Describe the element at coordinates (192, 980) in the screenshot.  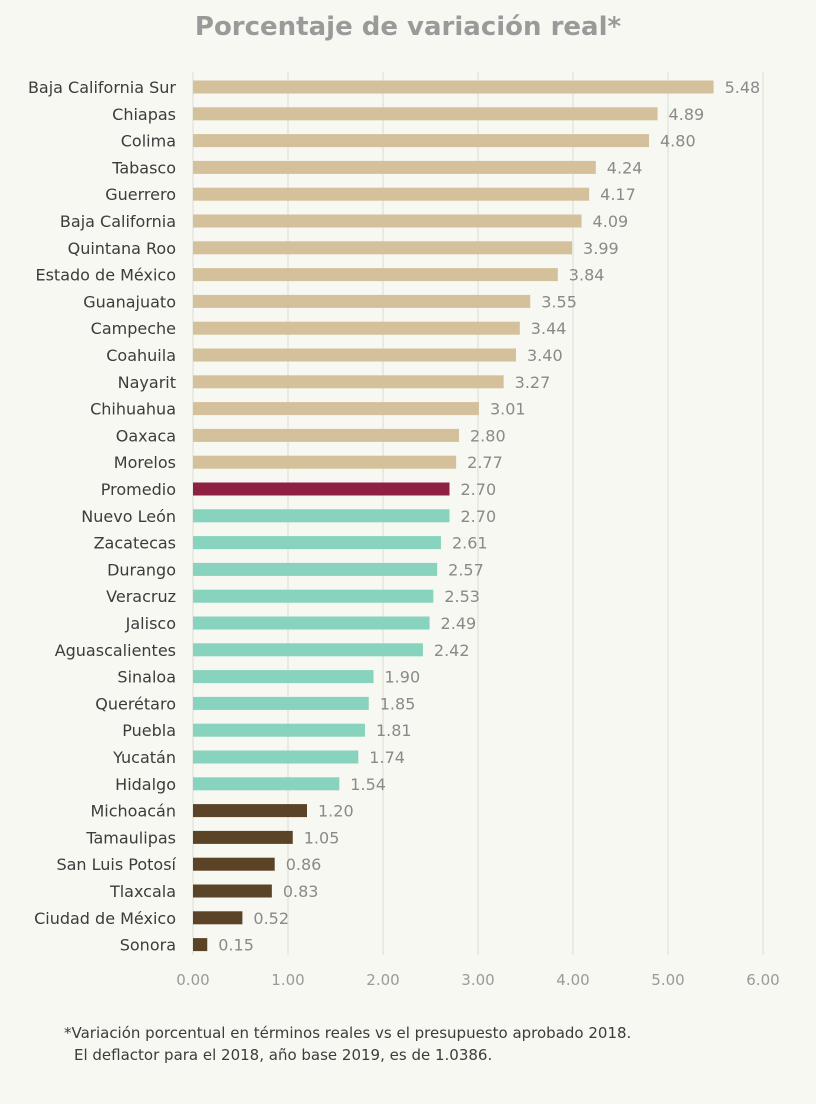
I see `x-tick-label: 0.00` at that location.